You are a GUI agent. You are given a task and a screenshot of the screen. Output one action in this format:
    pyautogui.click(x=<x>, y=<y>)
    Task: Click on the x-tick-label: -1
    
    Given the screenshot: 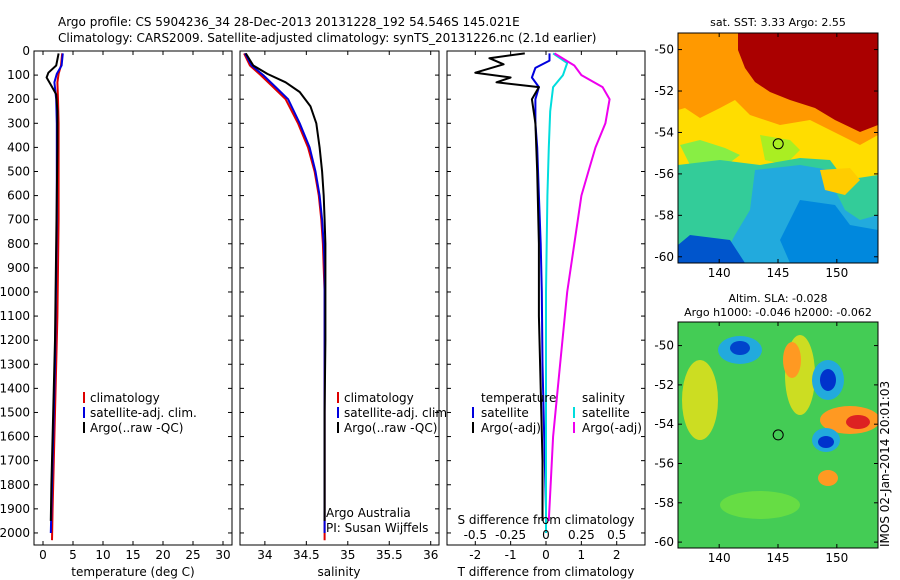 What is the action you would take?
    pyautogui.click(x=511, y=555)
    